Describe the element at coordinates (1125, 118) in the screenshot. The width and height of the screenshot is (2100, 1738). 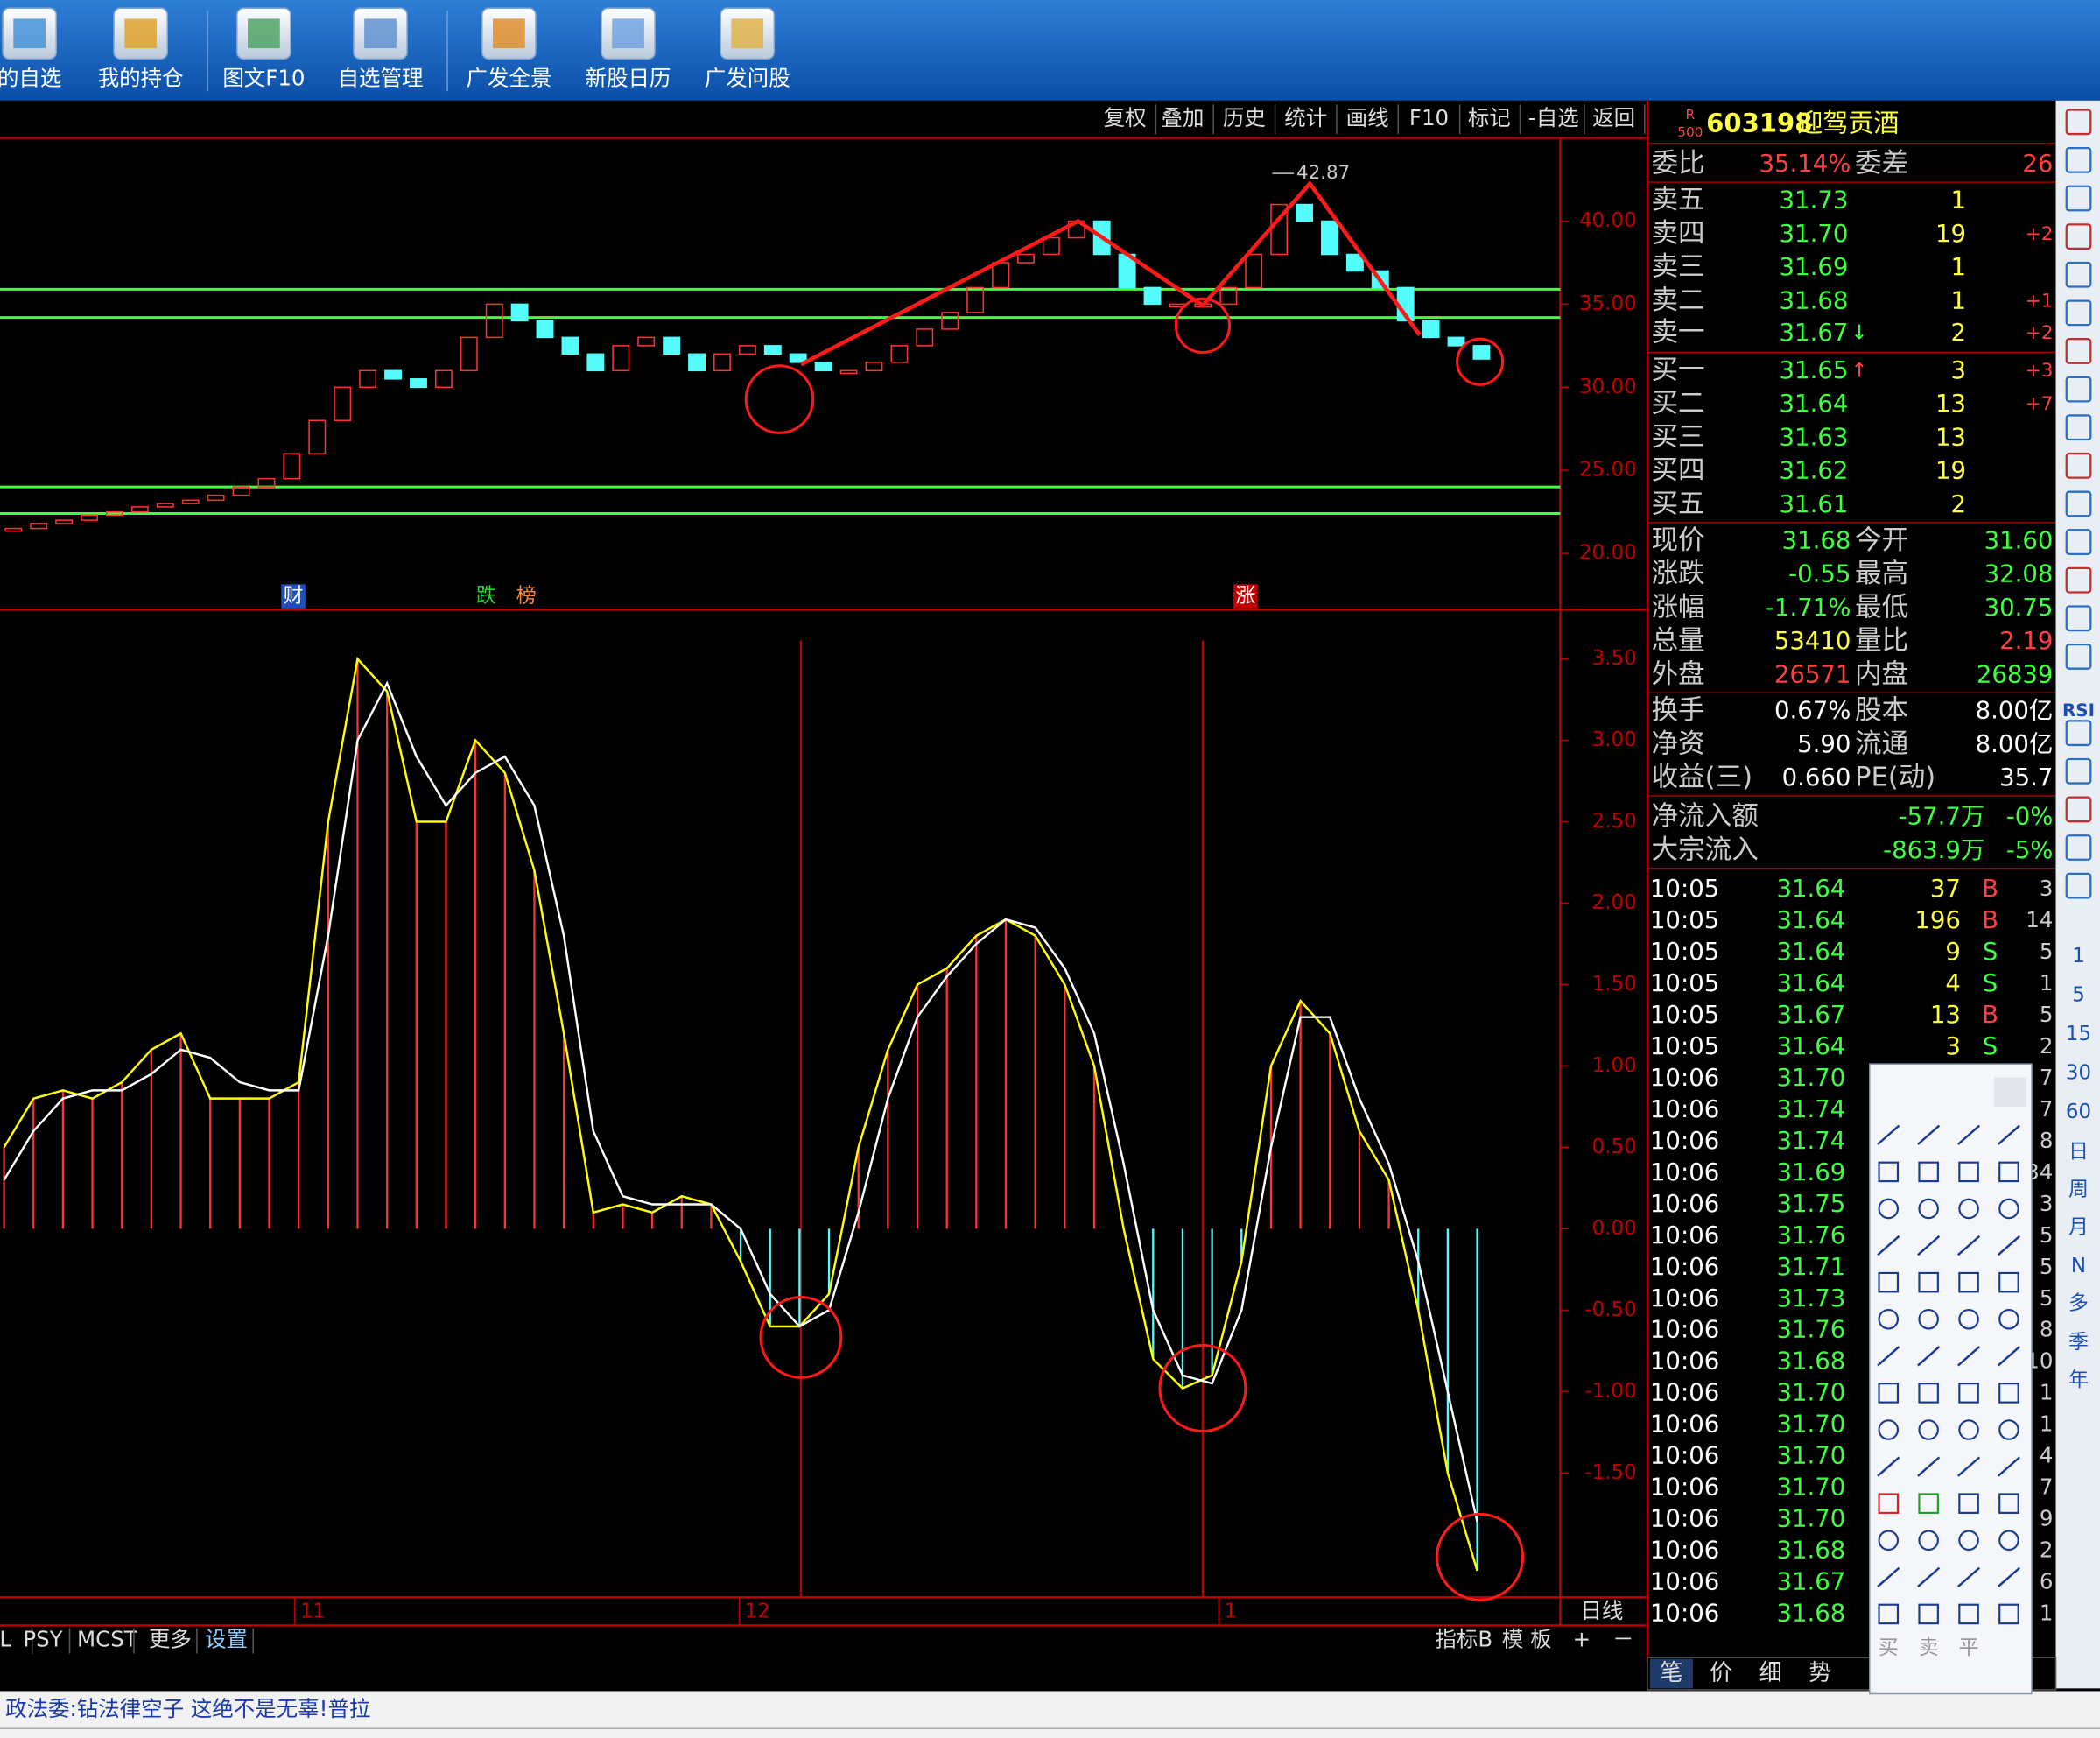
I see `menu-item: 复权` at that location.